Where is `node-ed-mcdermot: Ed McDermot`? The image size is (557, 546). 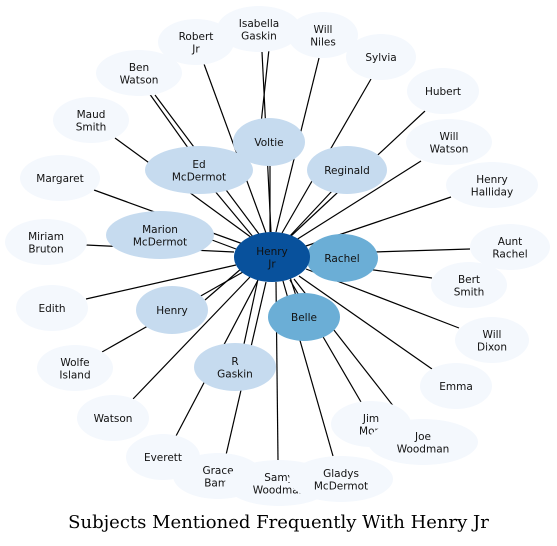 node-ed-mcdermot: Ed McDermot is located at coordinates (199, 170).